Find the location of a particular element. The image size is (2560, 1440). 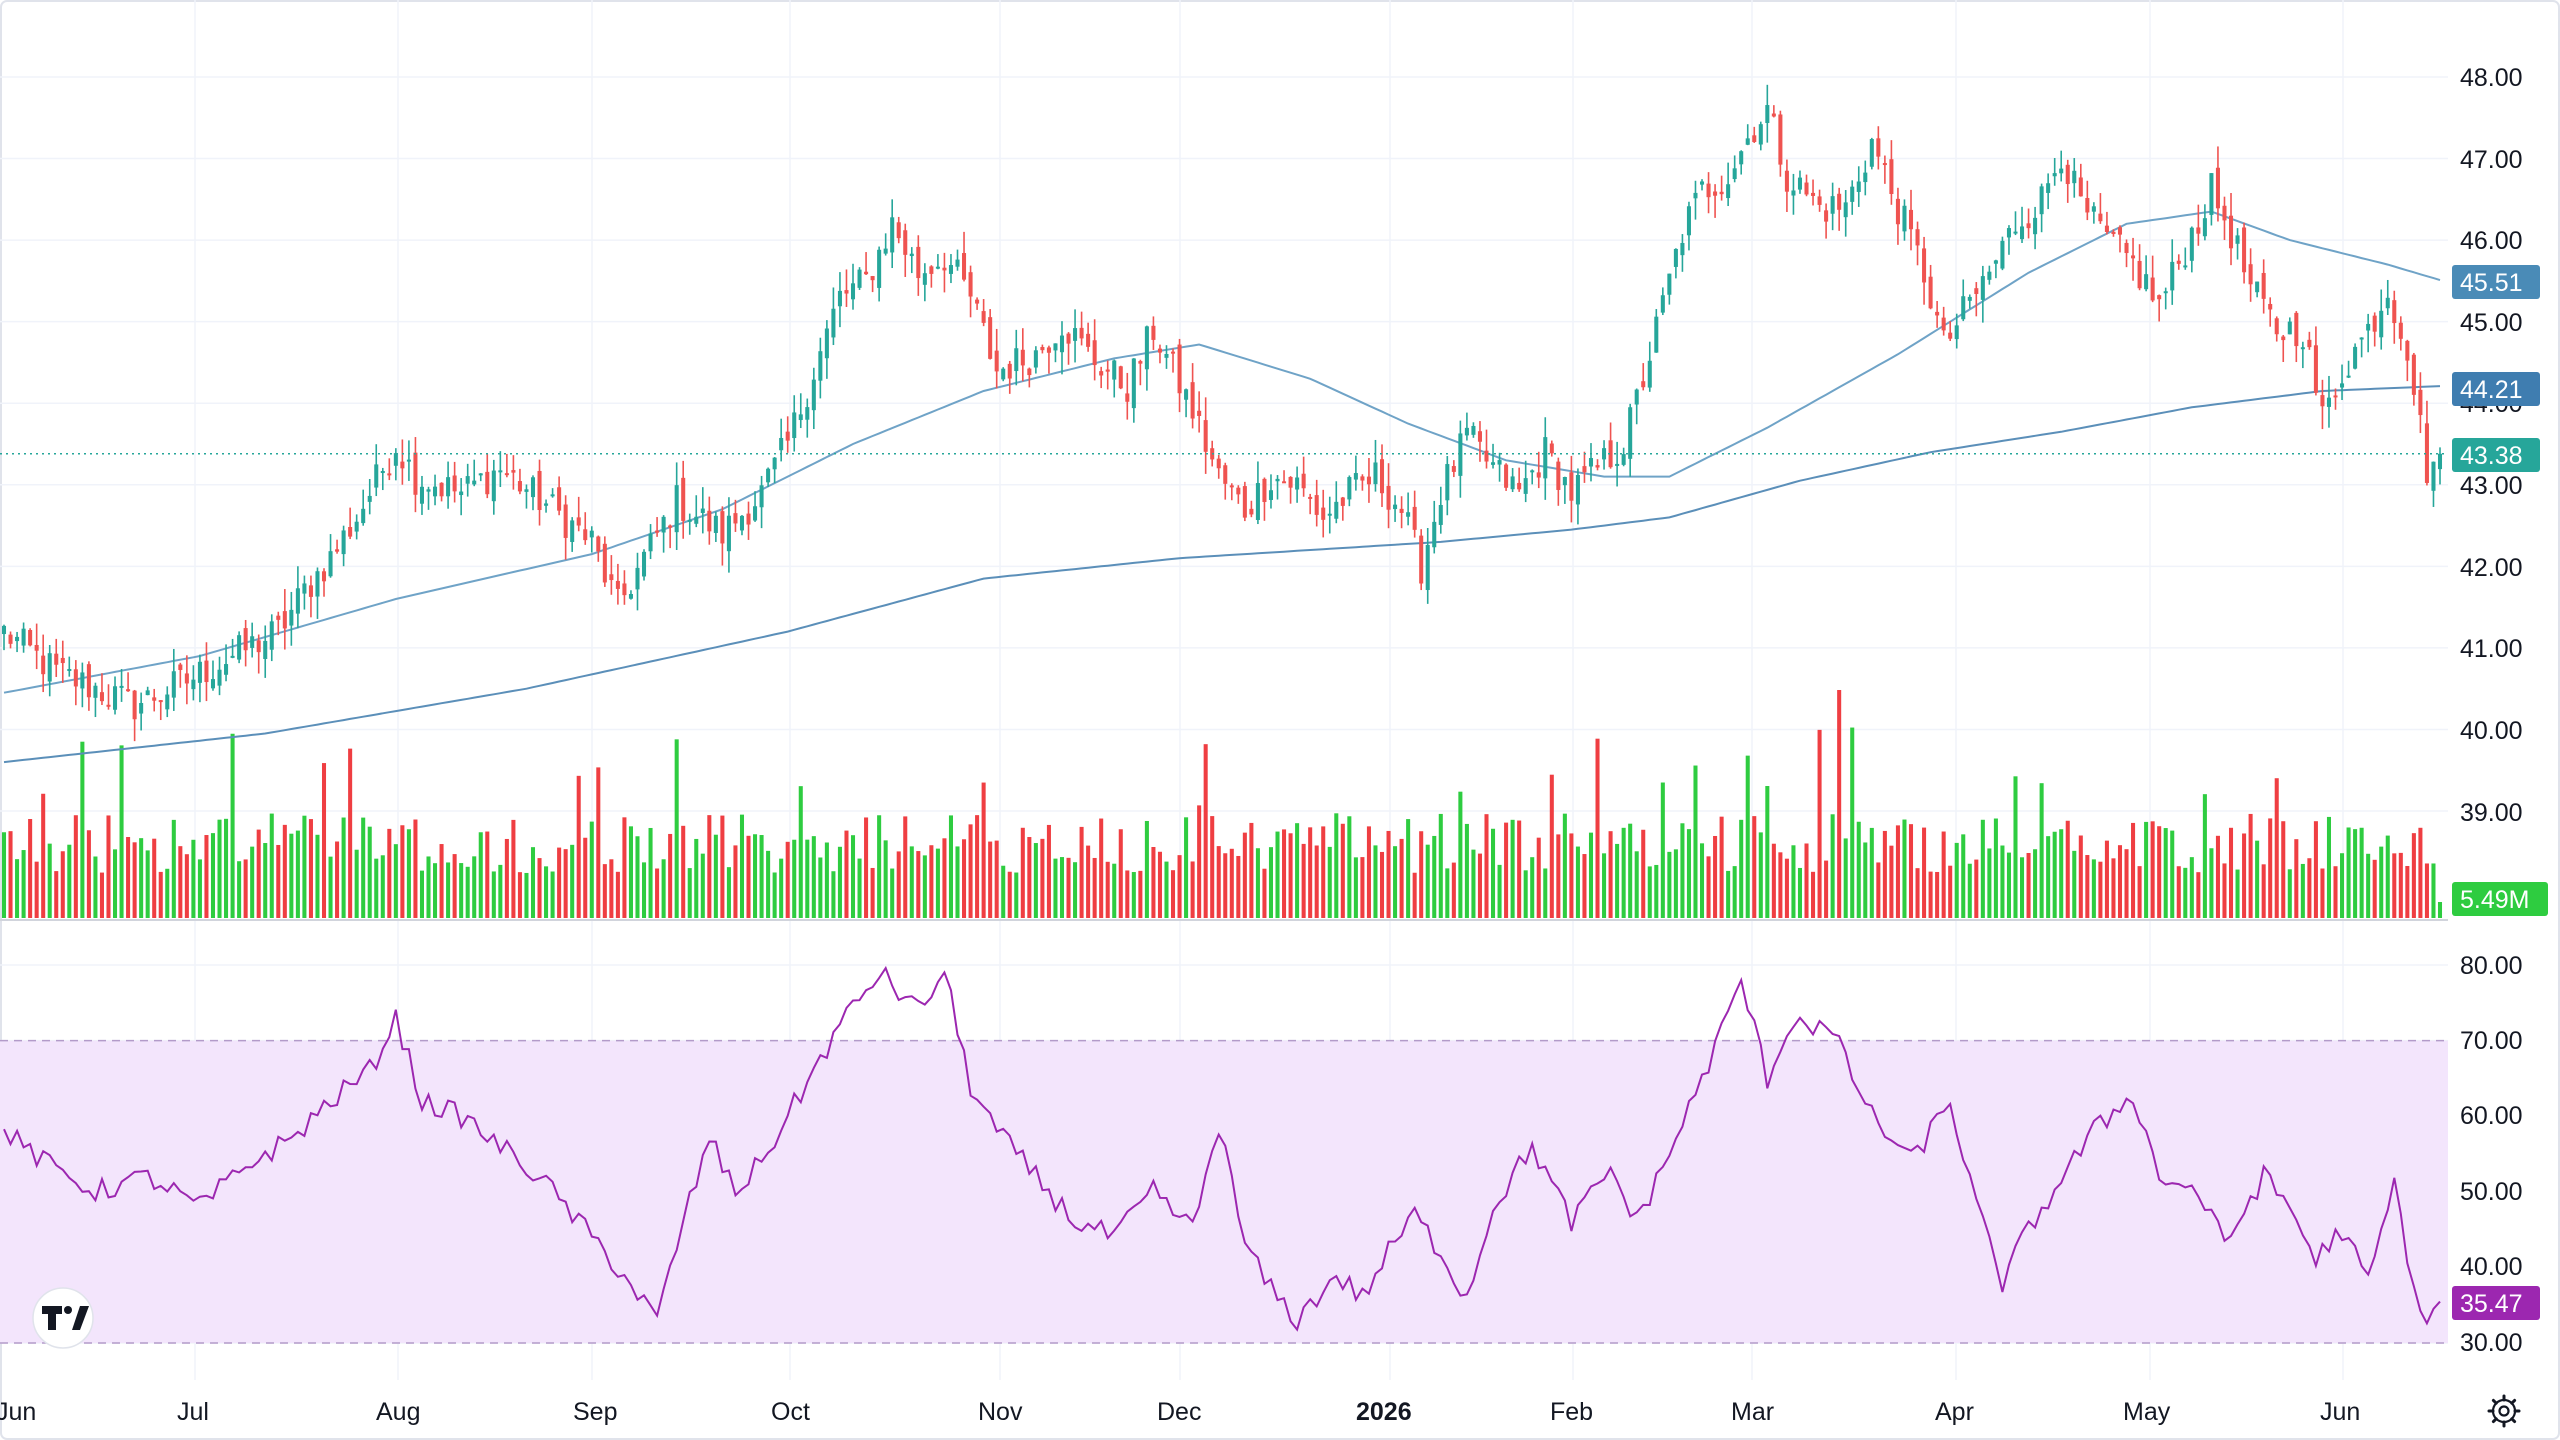

rsi-badge: 35.47 is located at coordinates (2496, 1303).